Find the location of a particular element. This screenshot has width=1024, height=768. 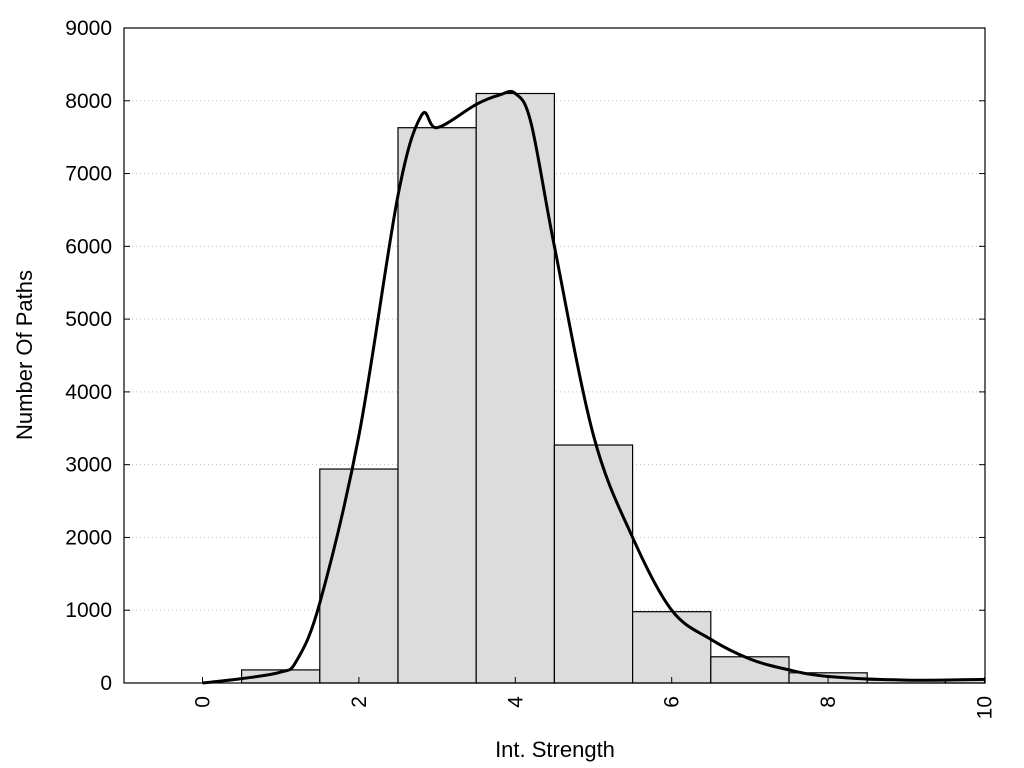

y-tick-label-0: 0 is located at coordinates (106, 683).